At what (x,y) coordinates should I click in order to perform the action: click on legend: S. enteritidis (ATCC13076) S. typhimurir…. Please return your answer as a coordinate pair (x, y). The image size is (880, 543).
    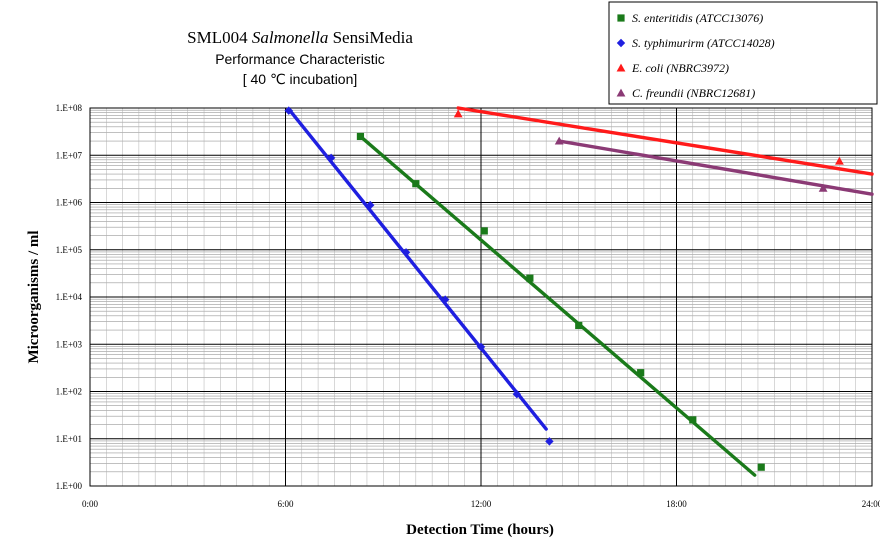
    Looking at the image, I should click on (743, 53).